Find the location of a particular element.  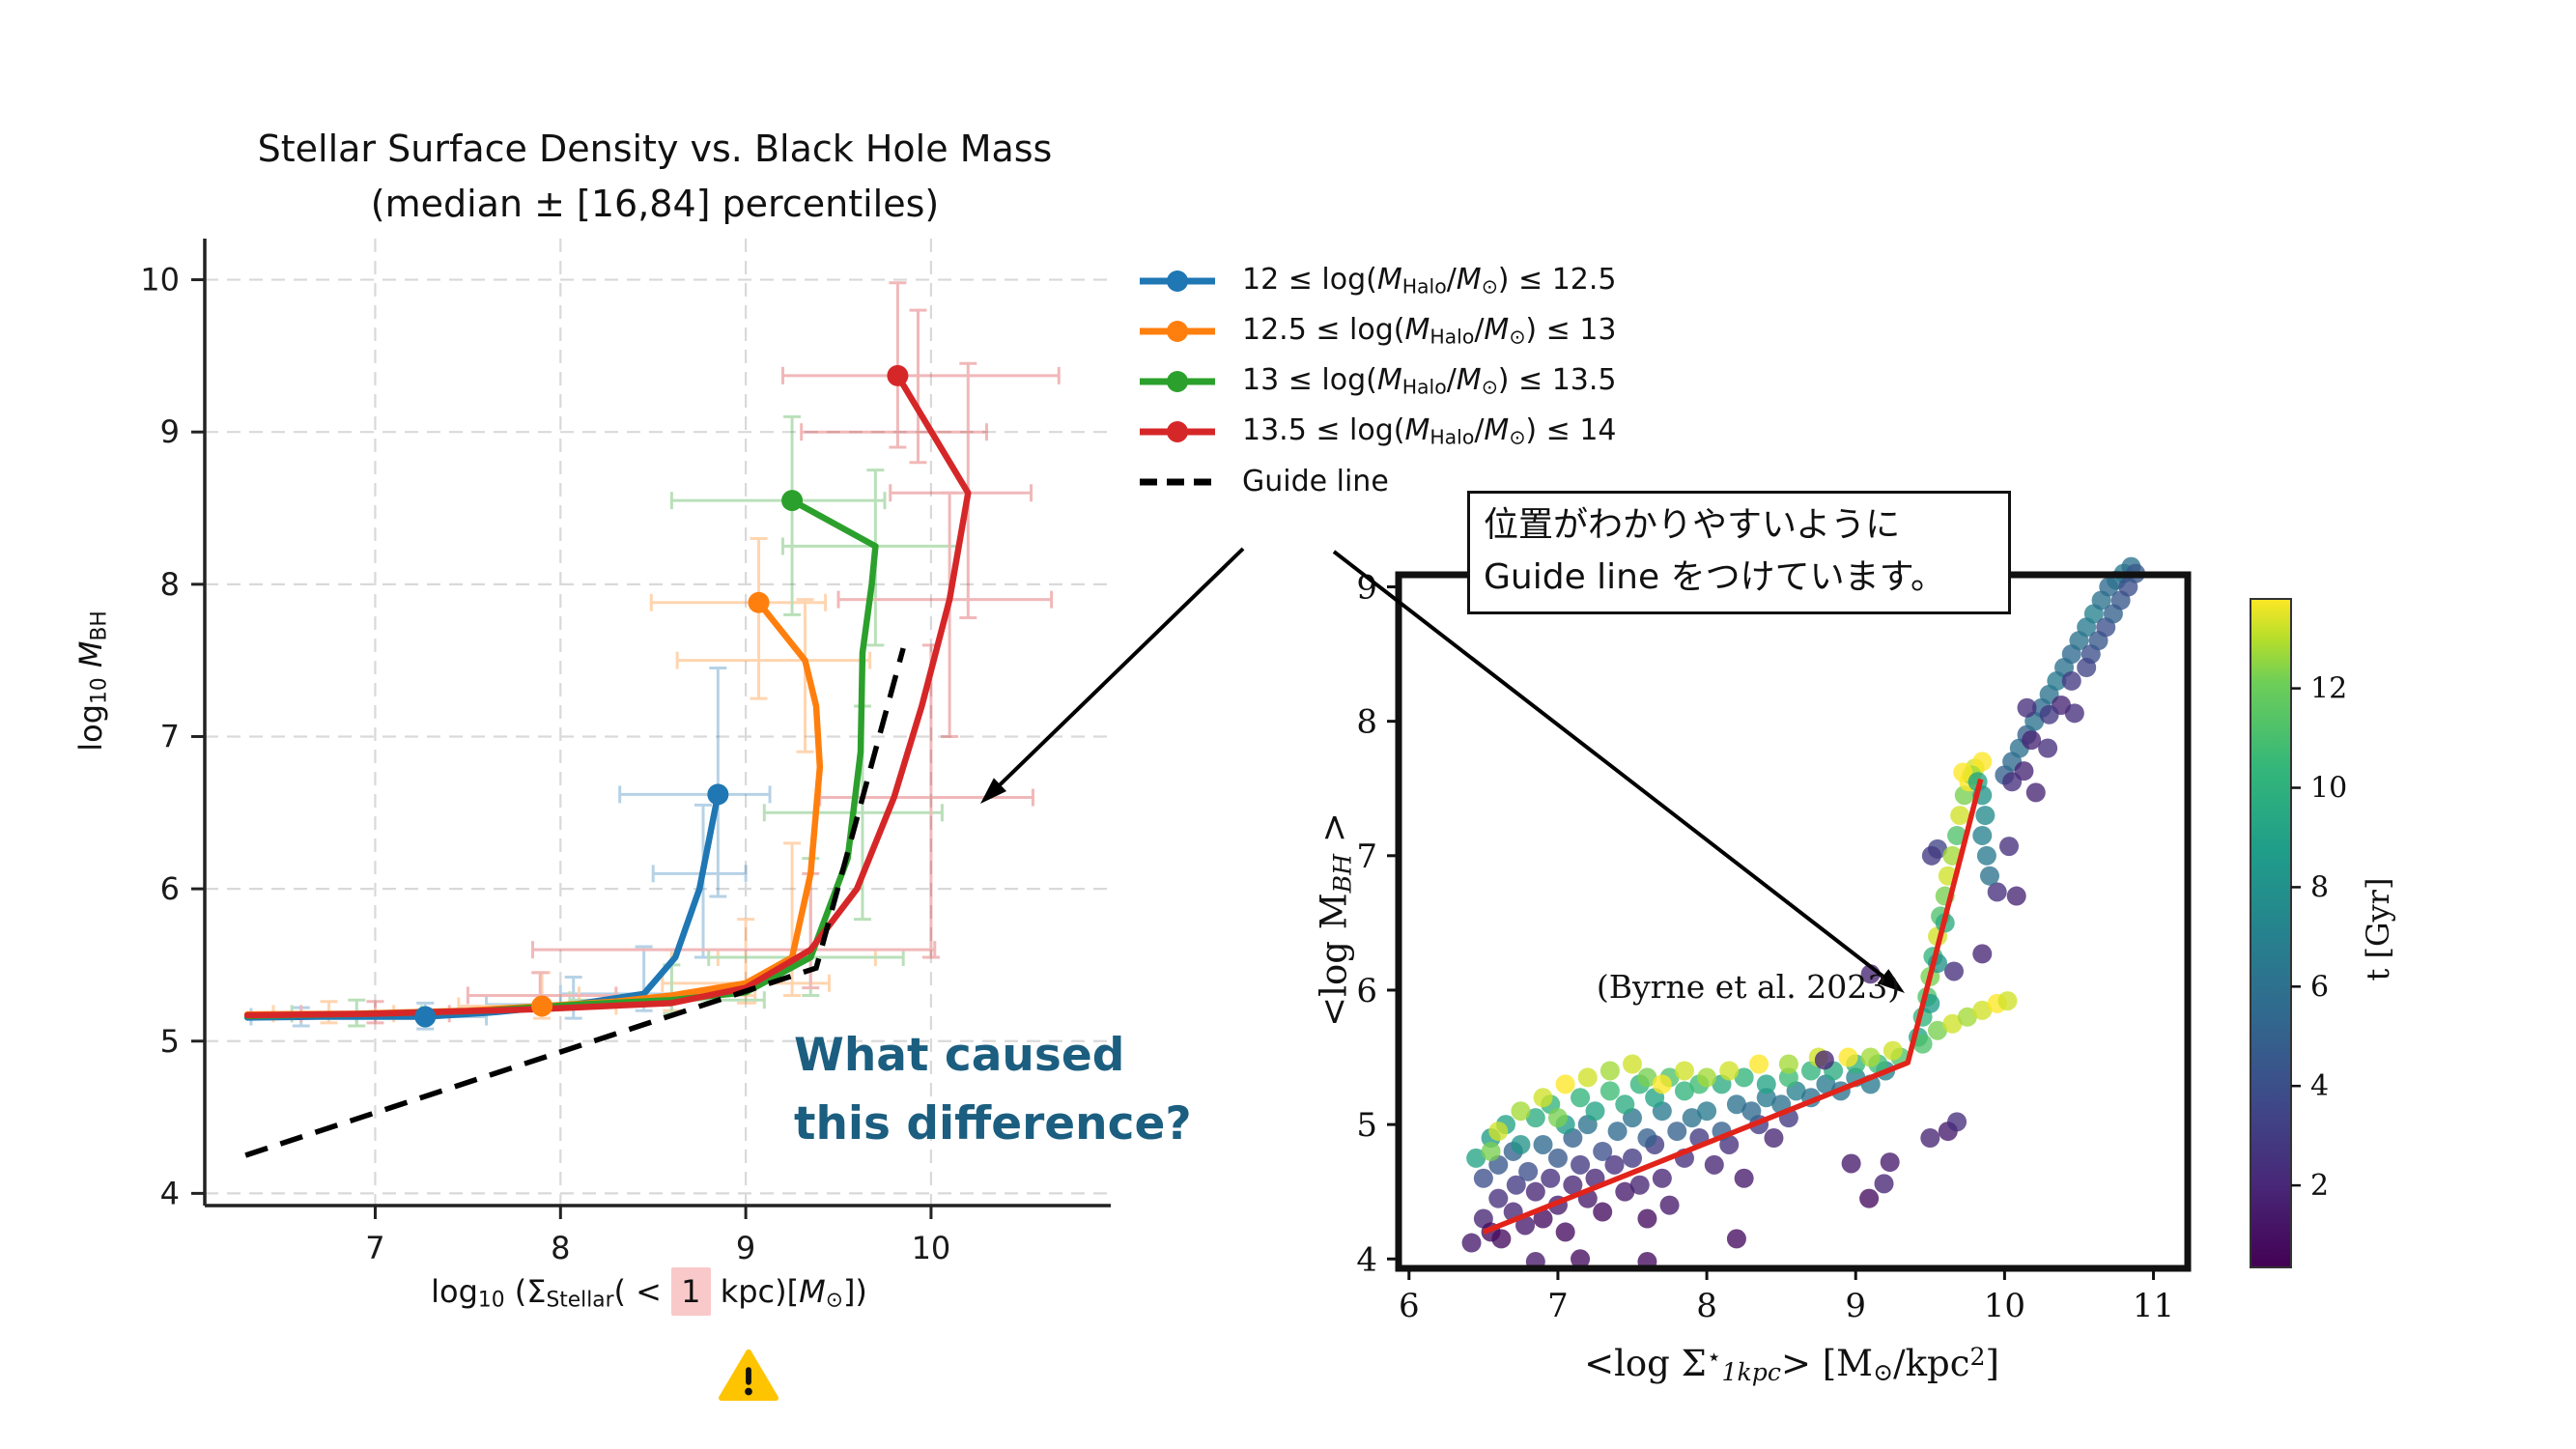

xlabel-logsub: 10 is located at coordinates (491, 1300).